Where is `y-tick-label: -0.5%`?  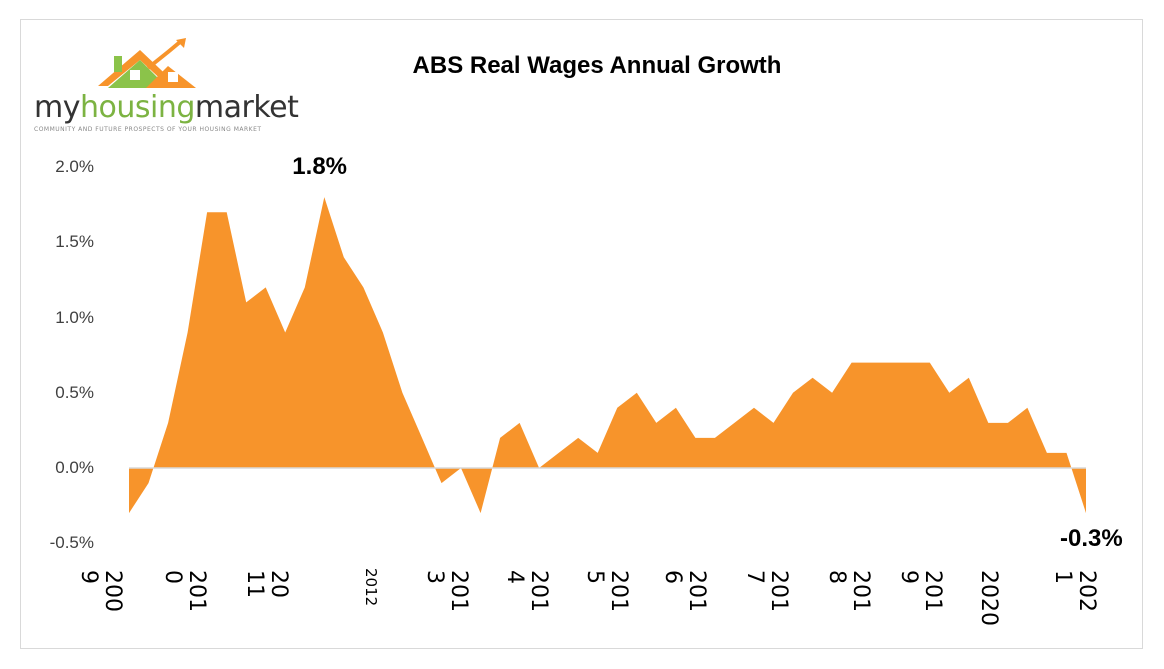 y-tick-label: -0.5% is located at coordinates (71, 543).